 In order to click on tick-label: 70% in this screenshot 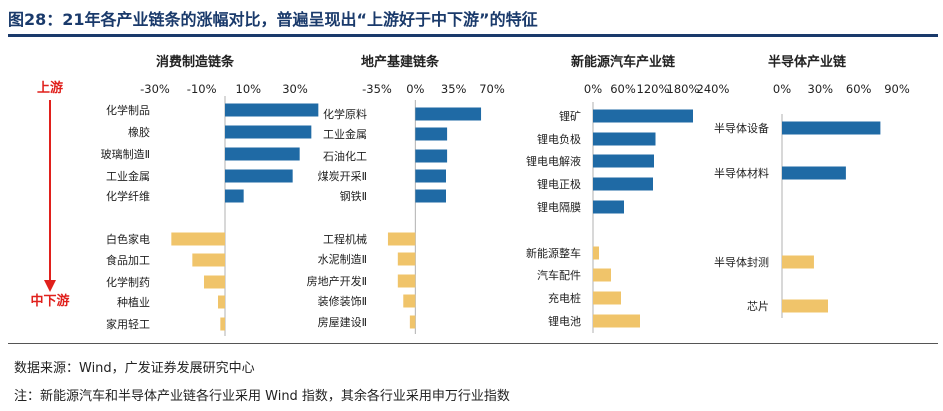, I will do `click(492, 89)`.